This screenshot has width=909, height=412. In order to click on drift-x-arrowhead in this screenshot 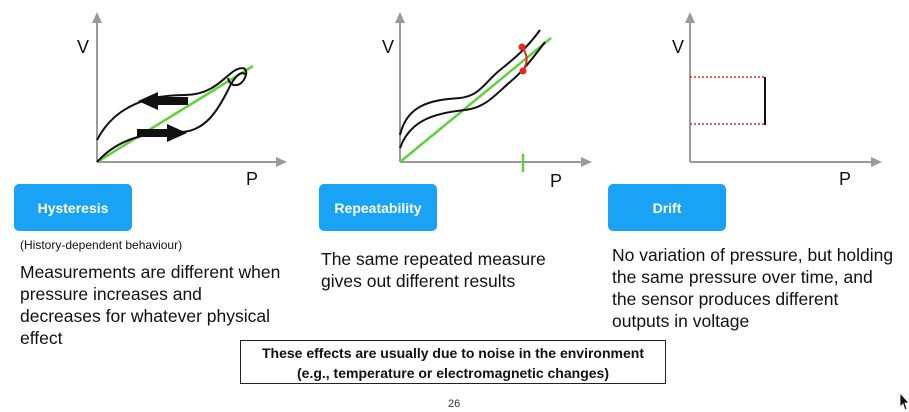, I will do `click(876, 162)`.